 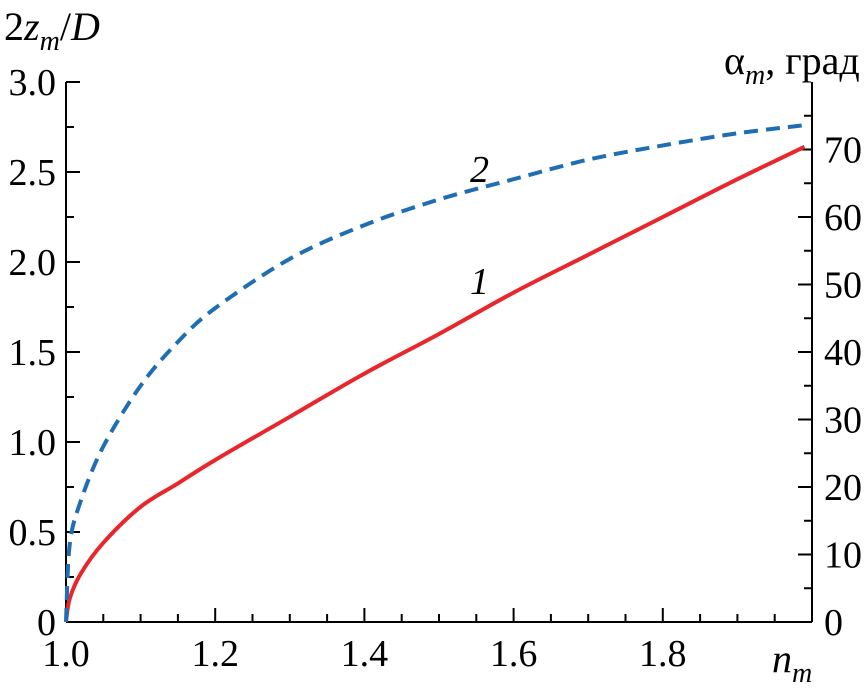 I want to click on y-right-tick-label: 70, so click(x=843, y=151).